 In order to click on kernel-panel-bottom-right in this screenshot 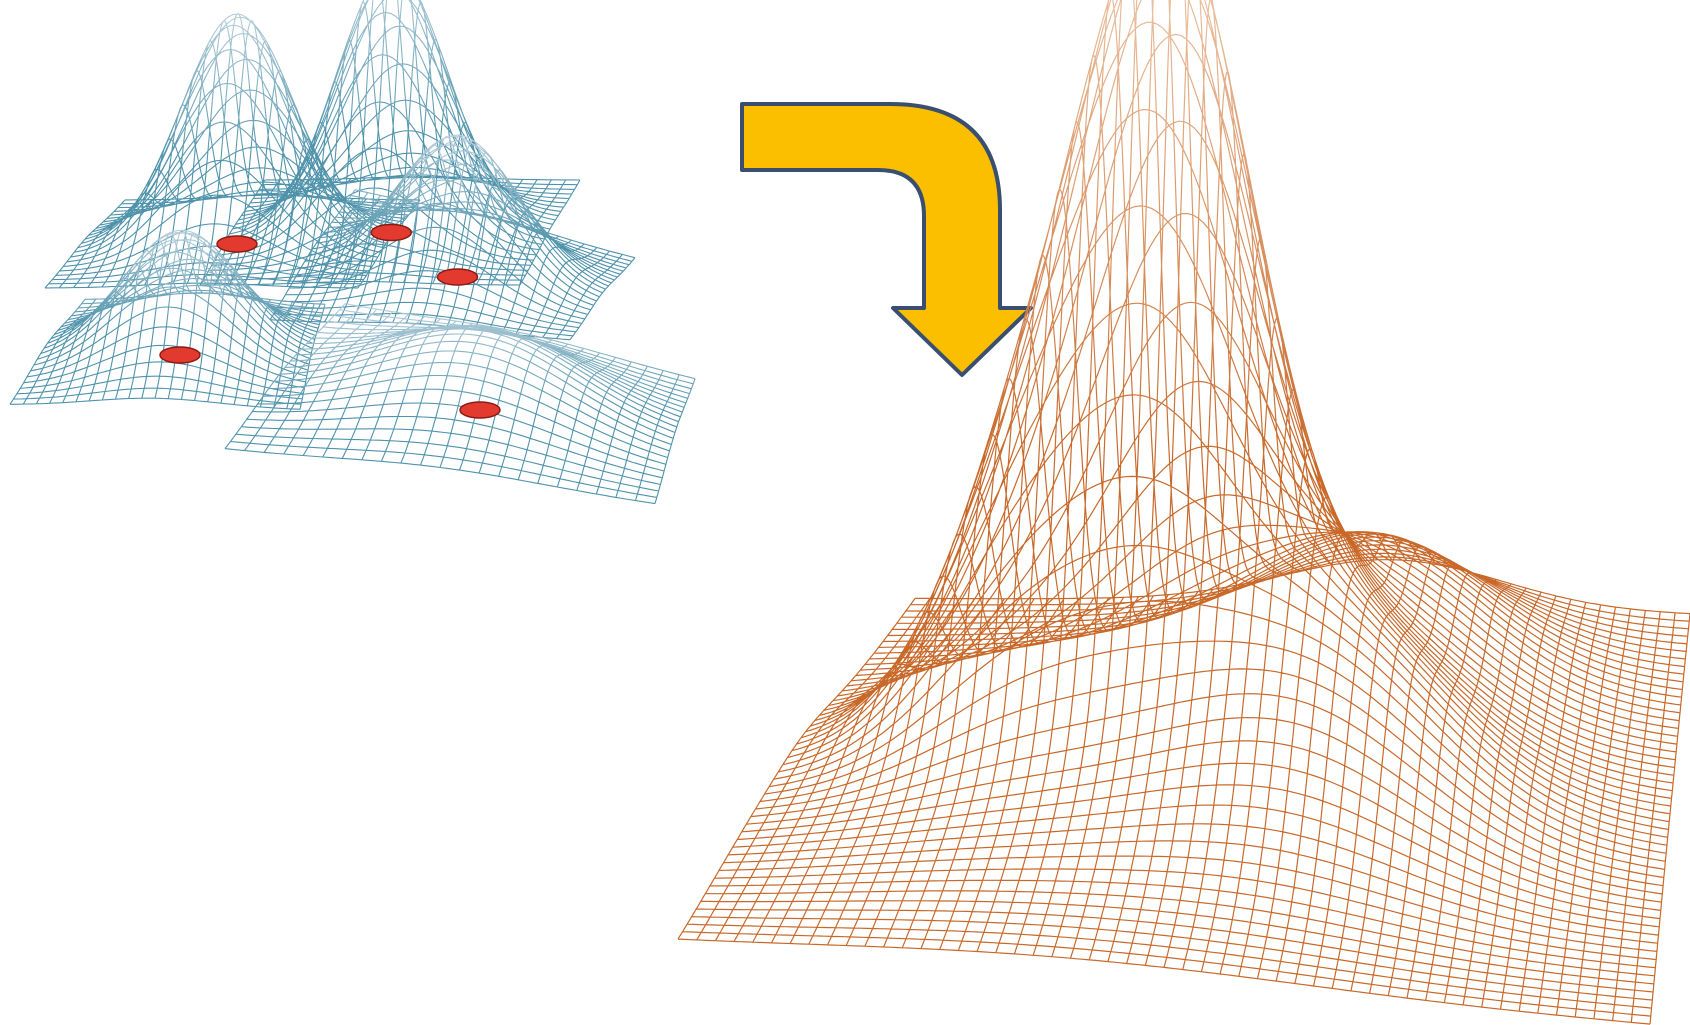, I will do `click(460, 404)`.